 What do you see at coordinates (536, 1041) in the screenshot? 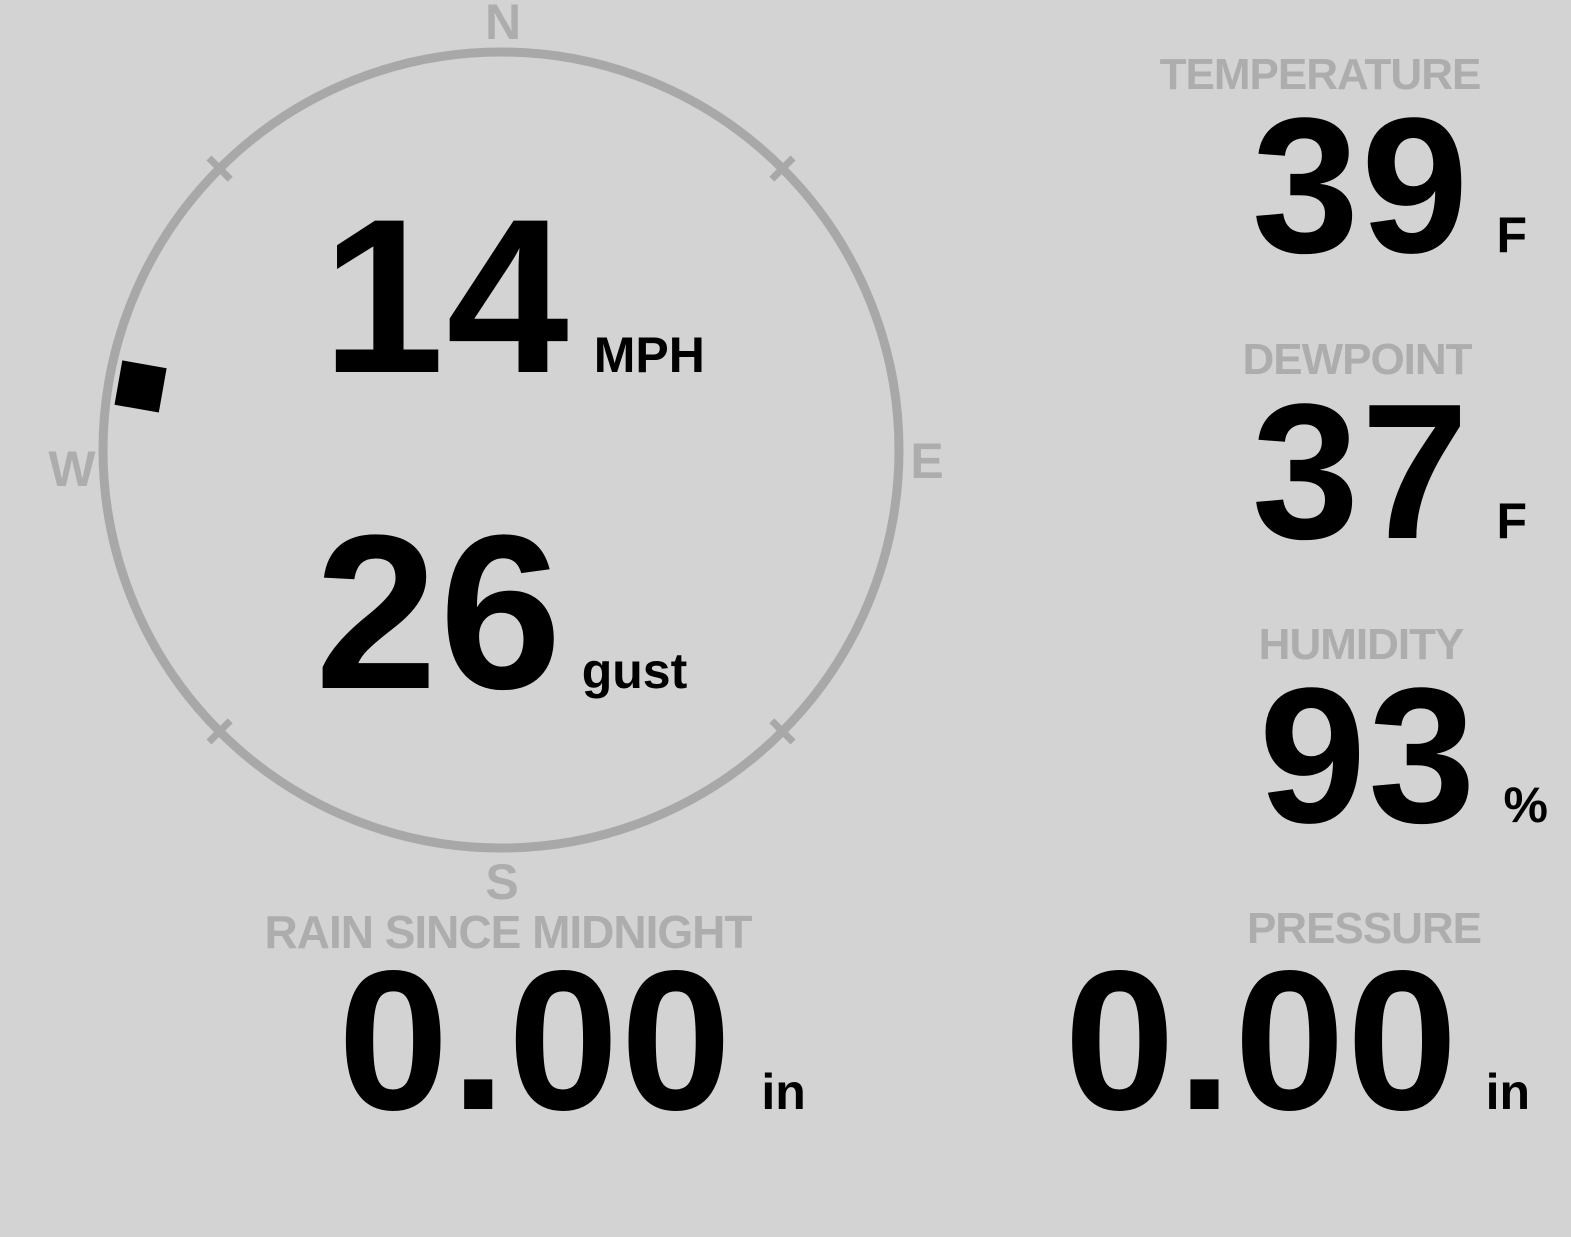
I see `rain-value: 0.00` at bounding box center [536, 1041].